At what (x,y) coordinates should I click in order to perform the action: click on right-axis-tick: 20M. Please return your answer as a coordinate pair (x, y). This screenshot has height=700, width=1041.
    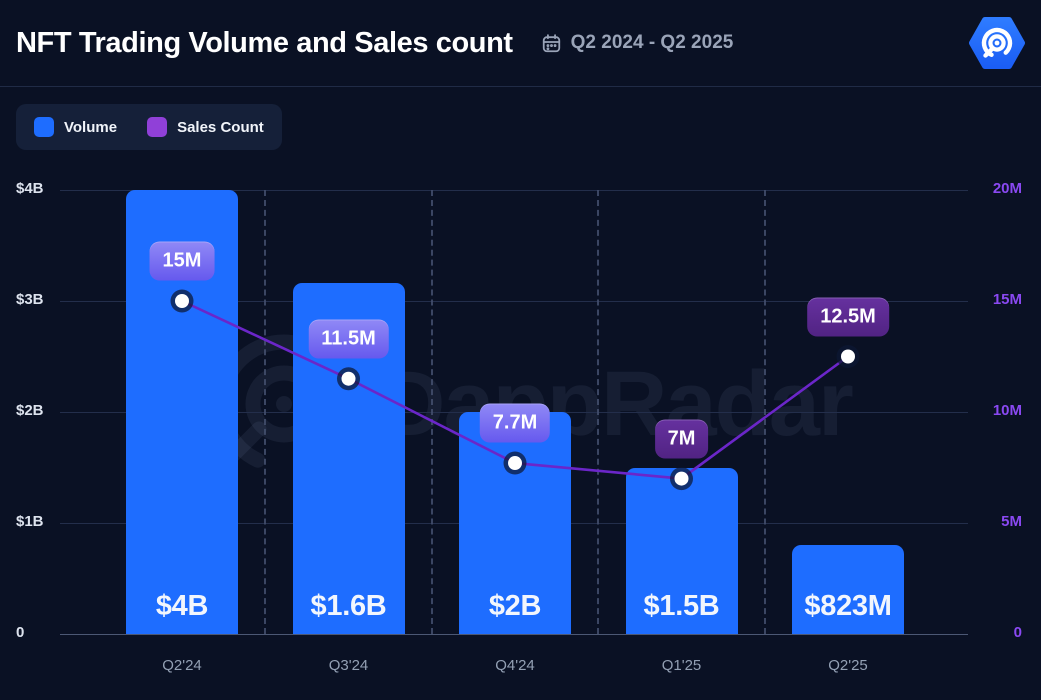
    Looking at the image, I should click on (1007, 188).